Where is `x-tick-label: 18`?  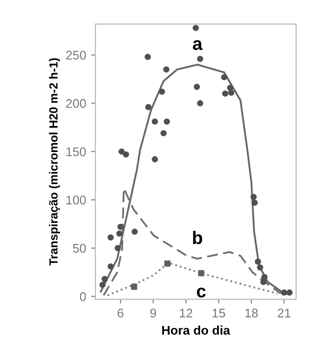
x-tick-label: 18 is located at coordinates (251, 313).